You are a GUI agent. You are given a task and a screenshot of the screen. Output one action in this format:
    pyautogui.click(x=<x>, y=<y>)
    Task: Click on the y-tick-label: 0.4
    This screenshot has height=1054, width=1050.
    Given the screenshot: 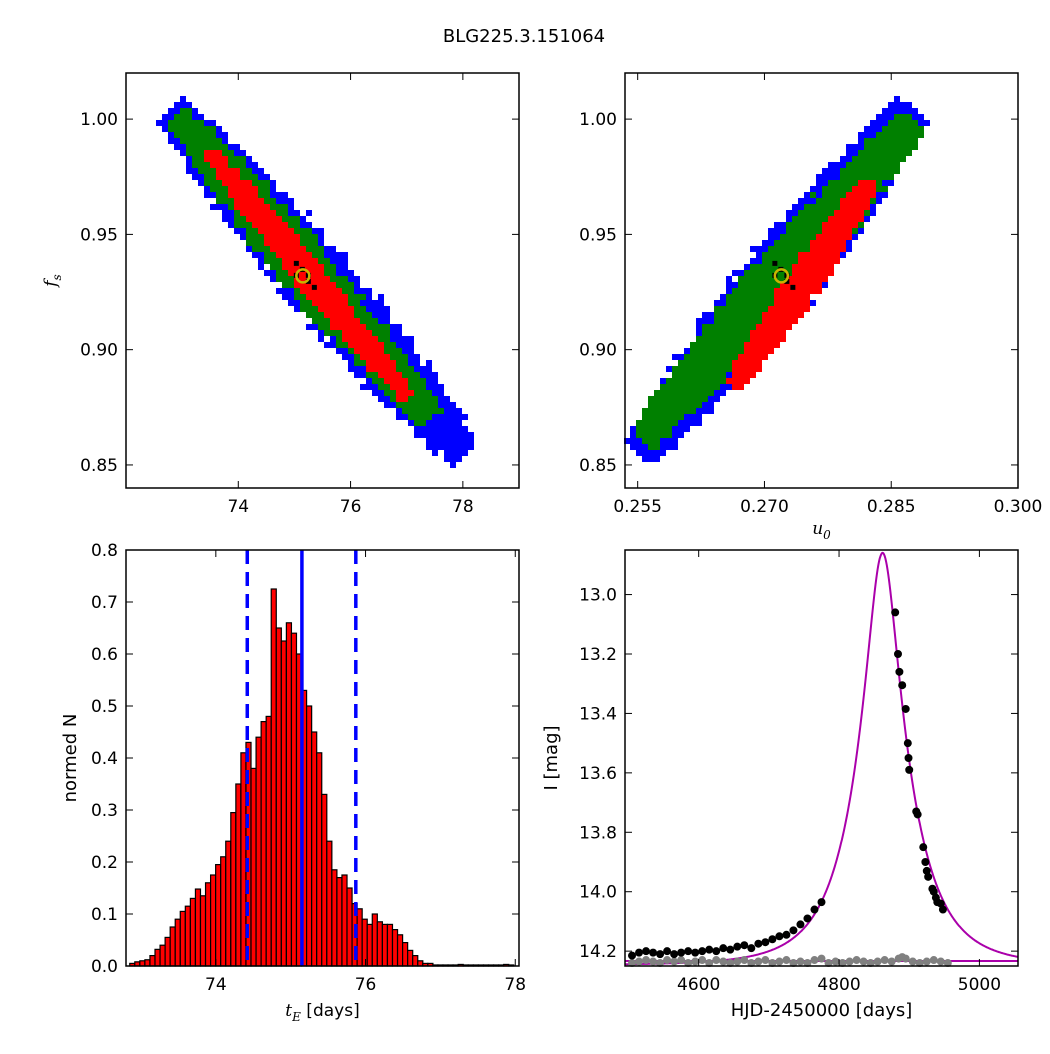 What is the action you would take?
    pyautogui.click(x=104, y=759)
    